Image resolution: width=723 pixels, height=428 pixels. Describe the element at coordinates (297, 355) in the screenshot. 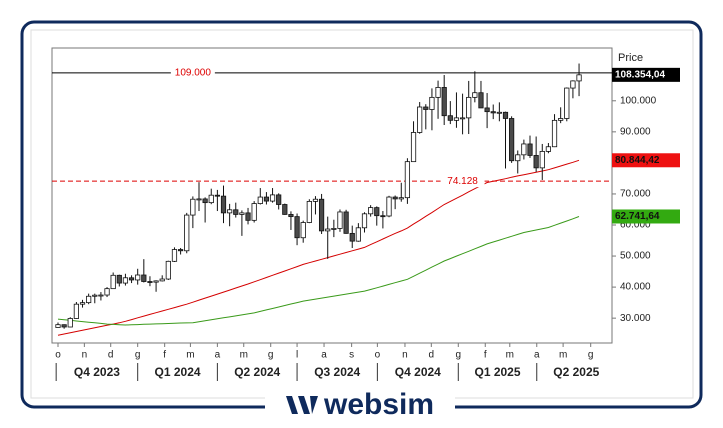

I see `x-tick-label: l` at that location.